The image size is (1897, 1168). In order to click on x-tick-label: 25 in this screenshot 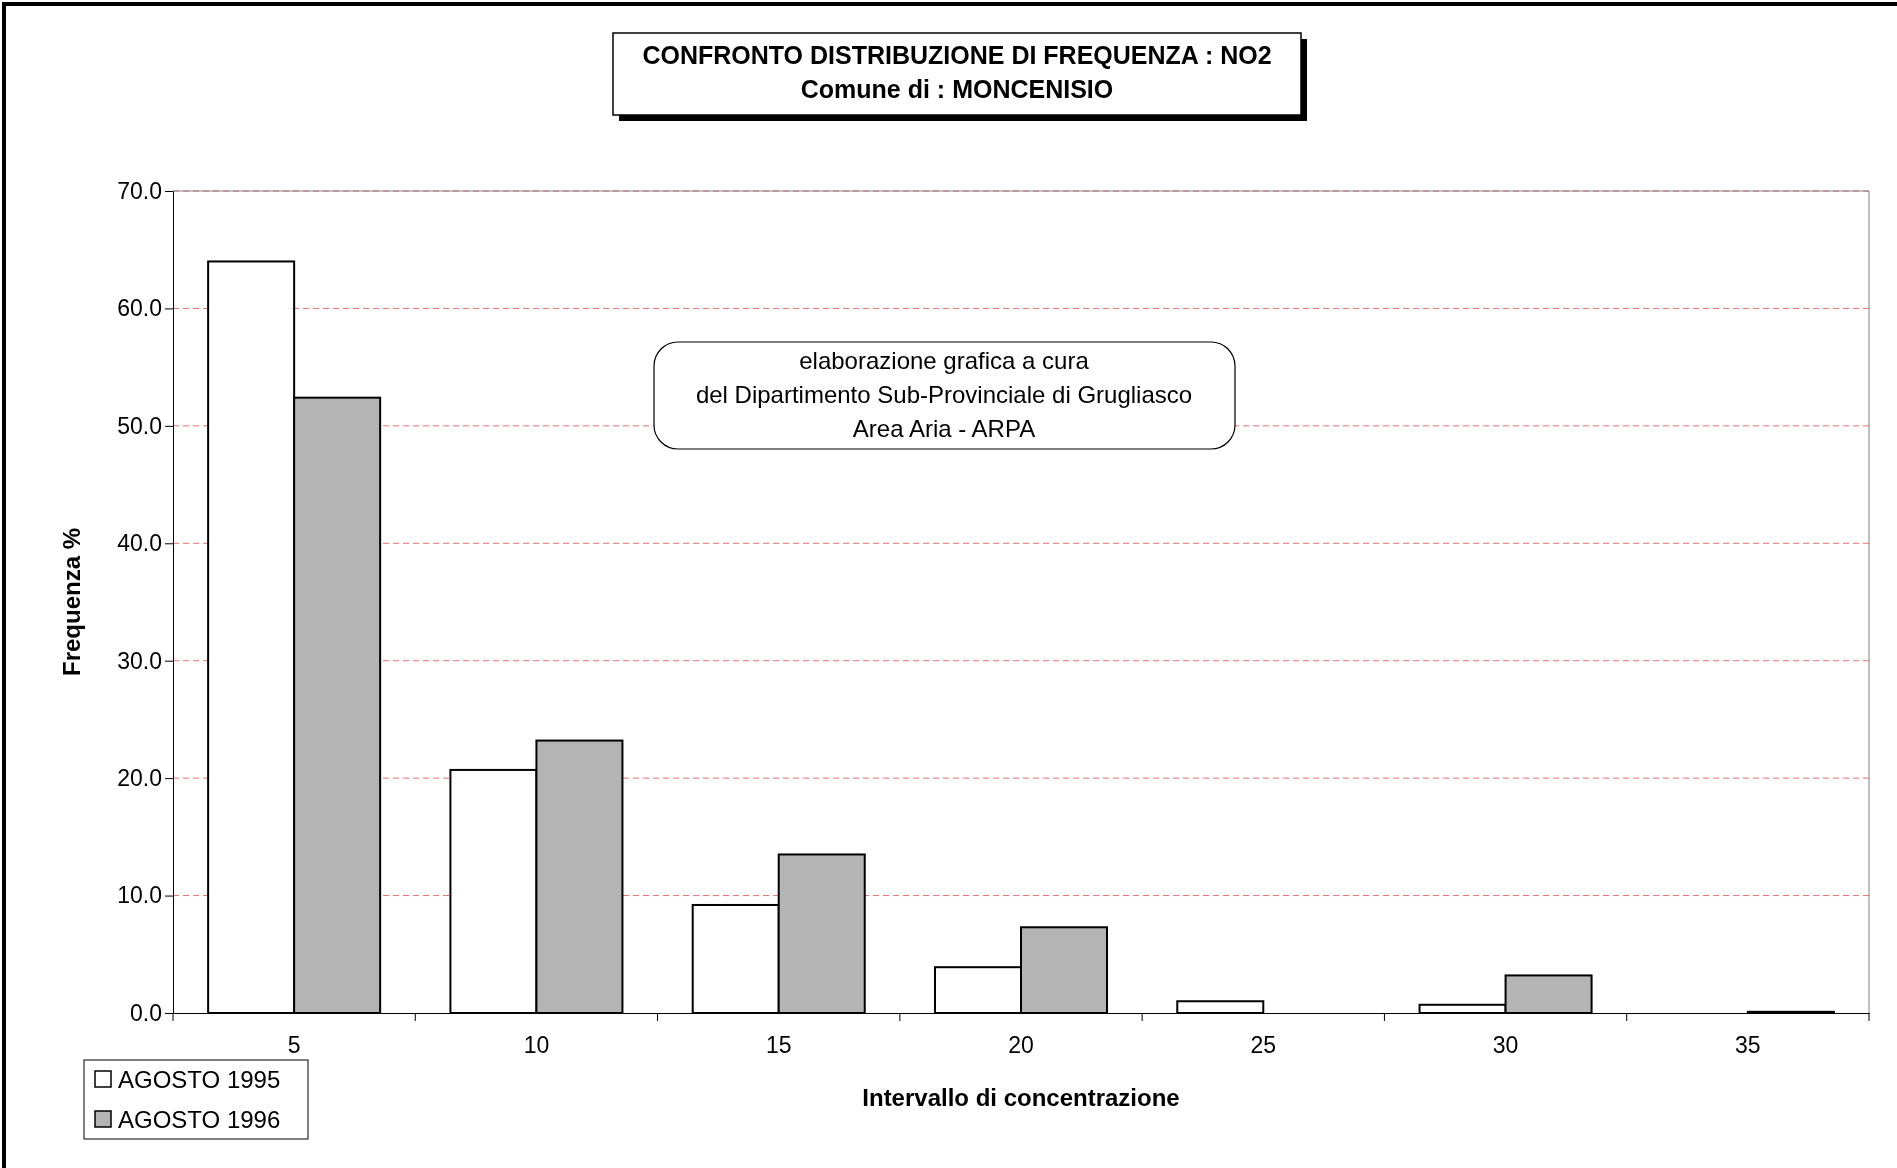, I will do `click(1263, 1044)`.